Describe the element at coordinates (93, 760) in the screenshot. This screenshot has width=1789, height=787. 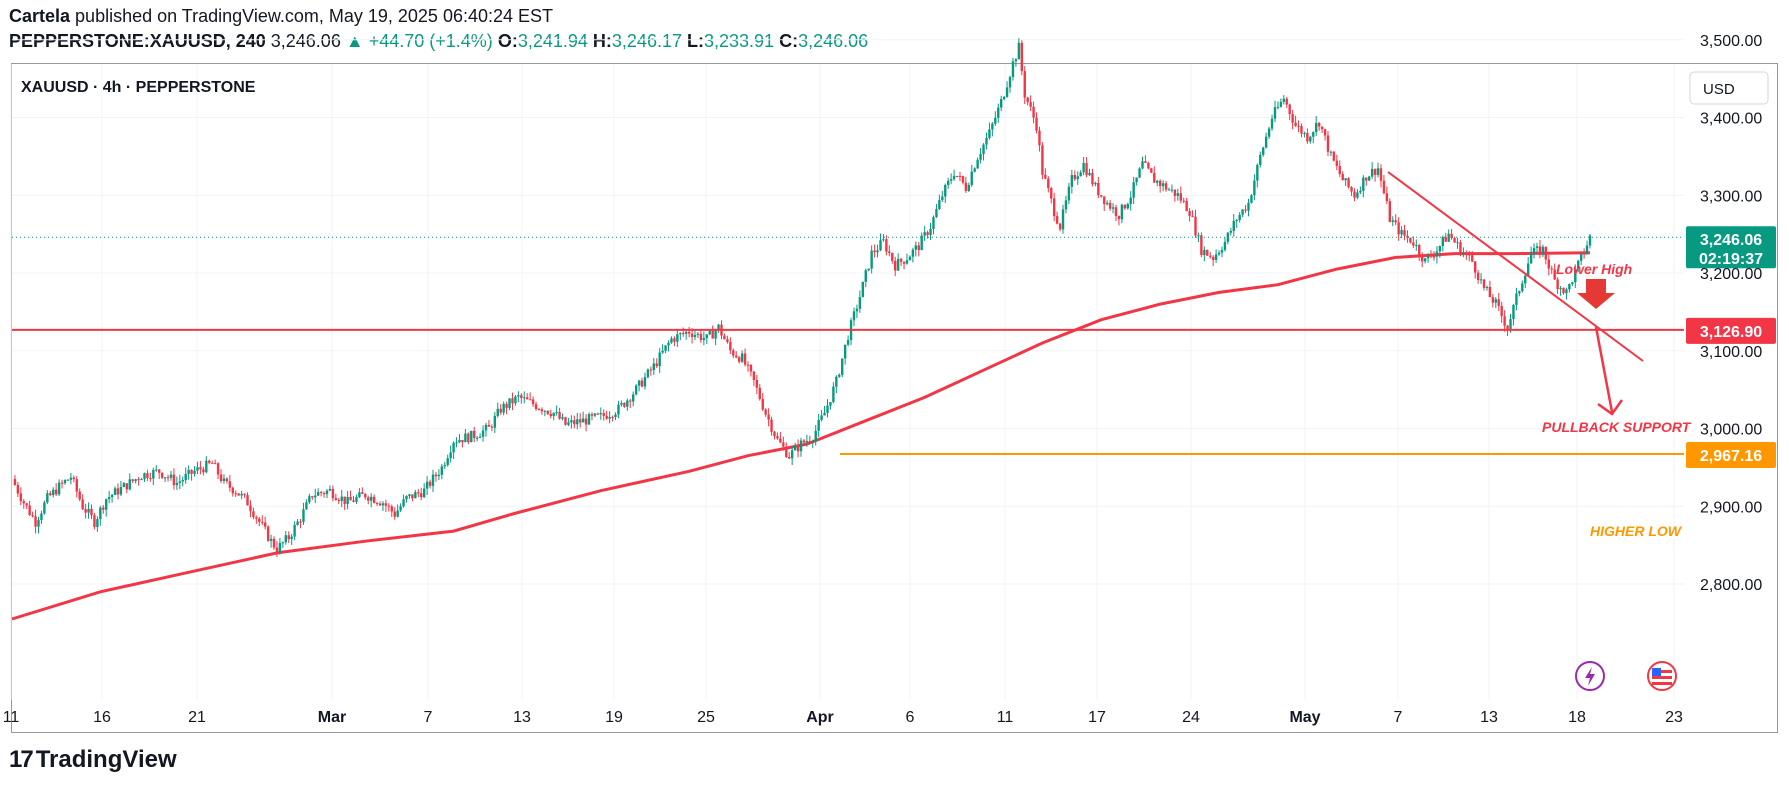
I see `tradingview-logo: 17 TradingView` at that location.